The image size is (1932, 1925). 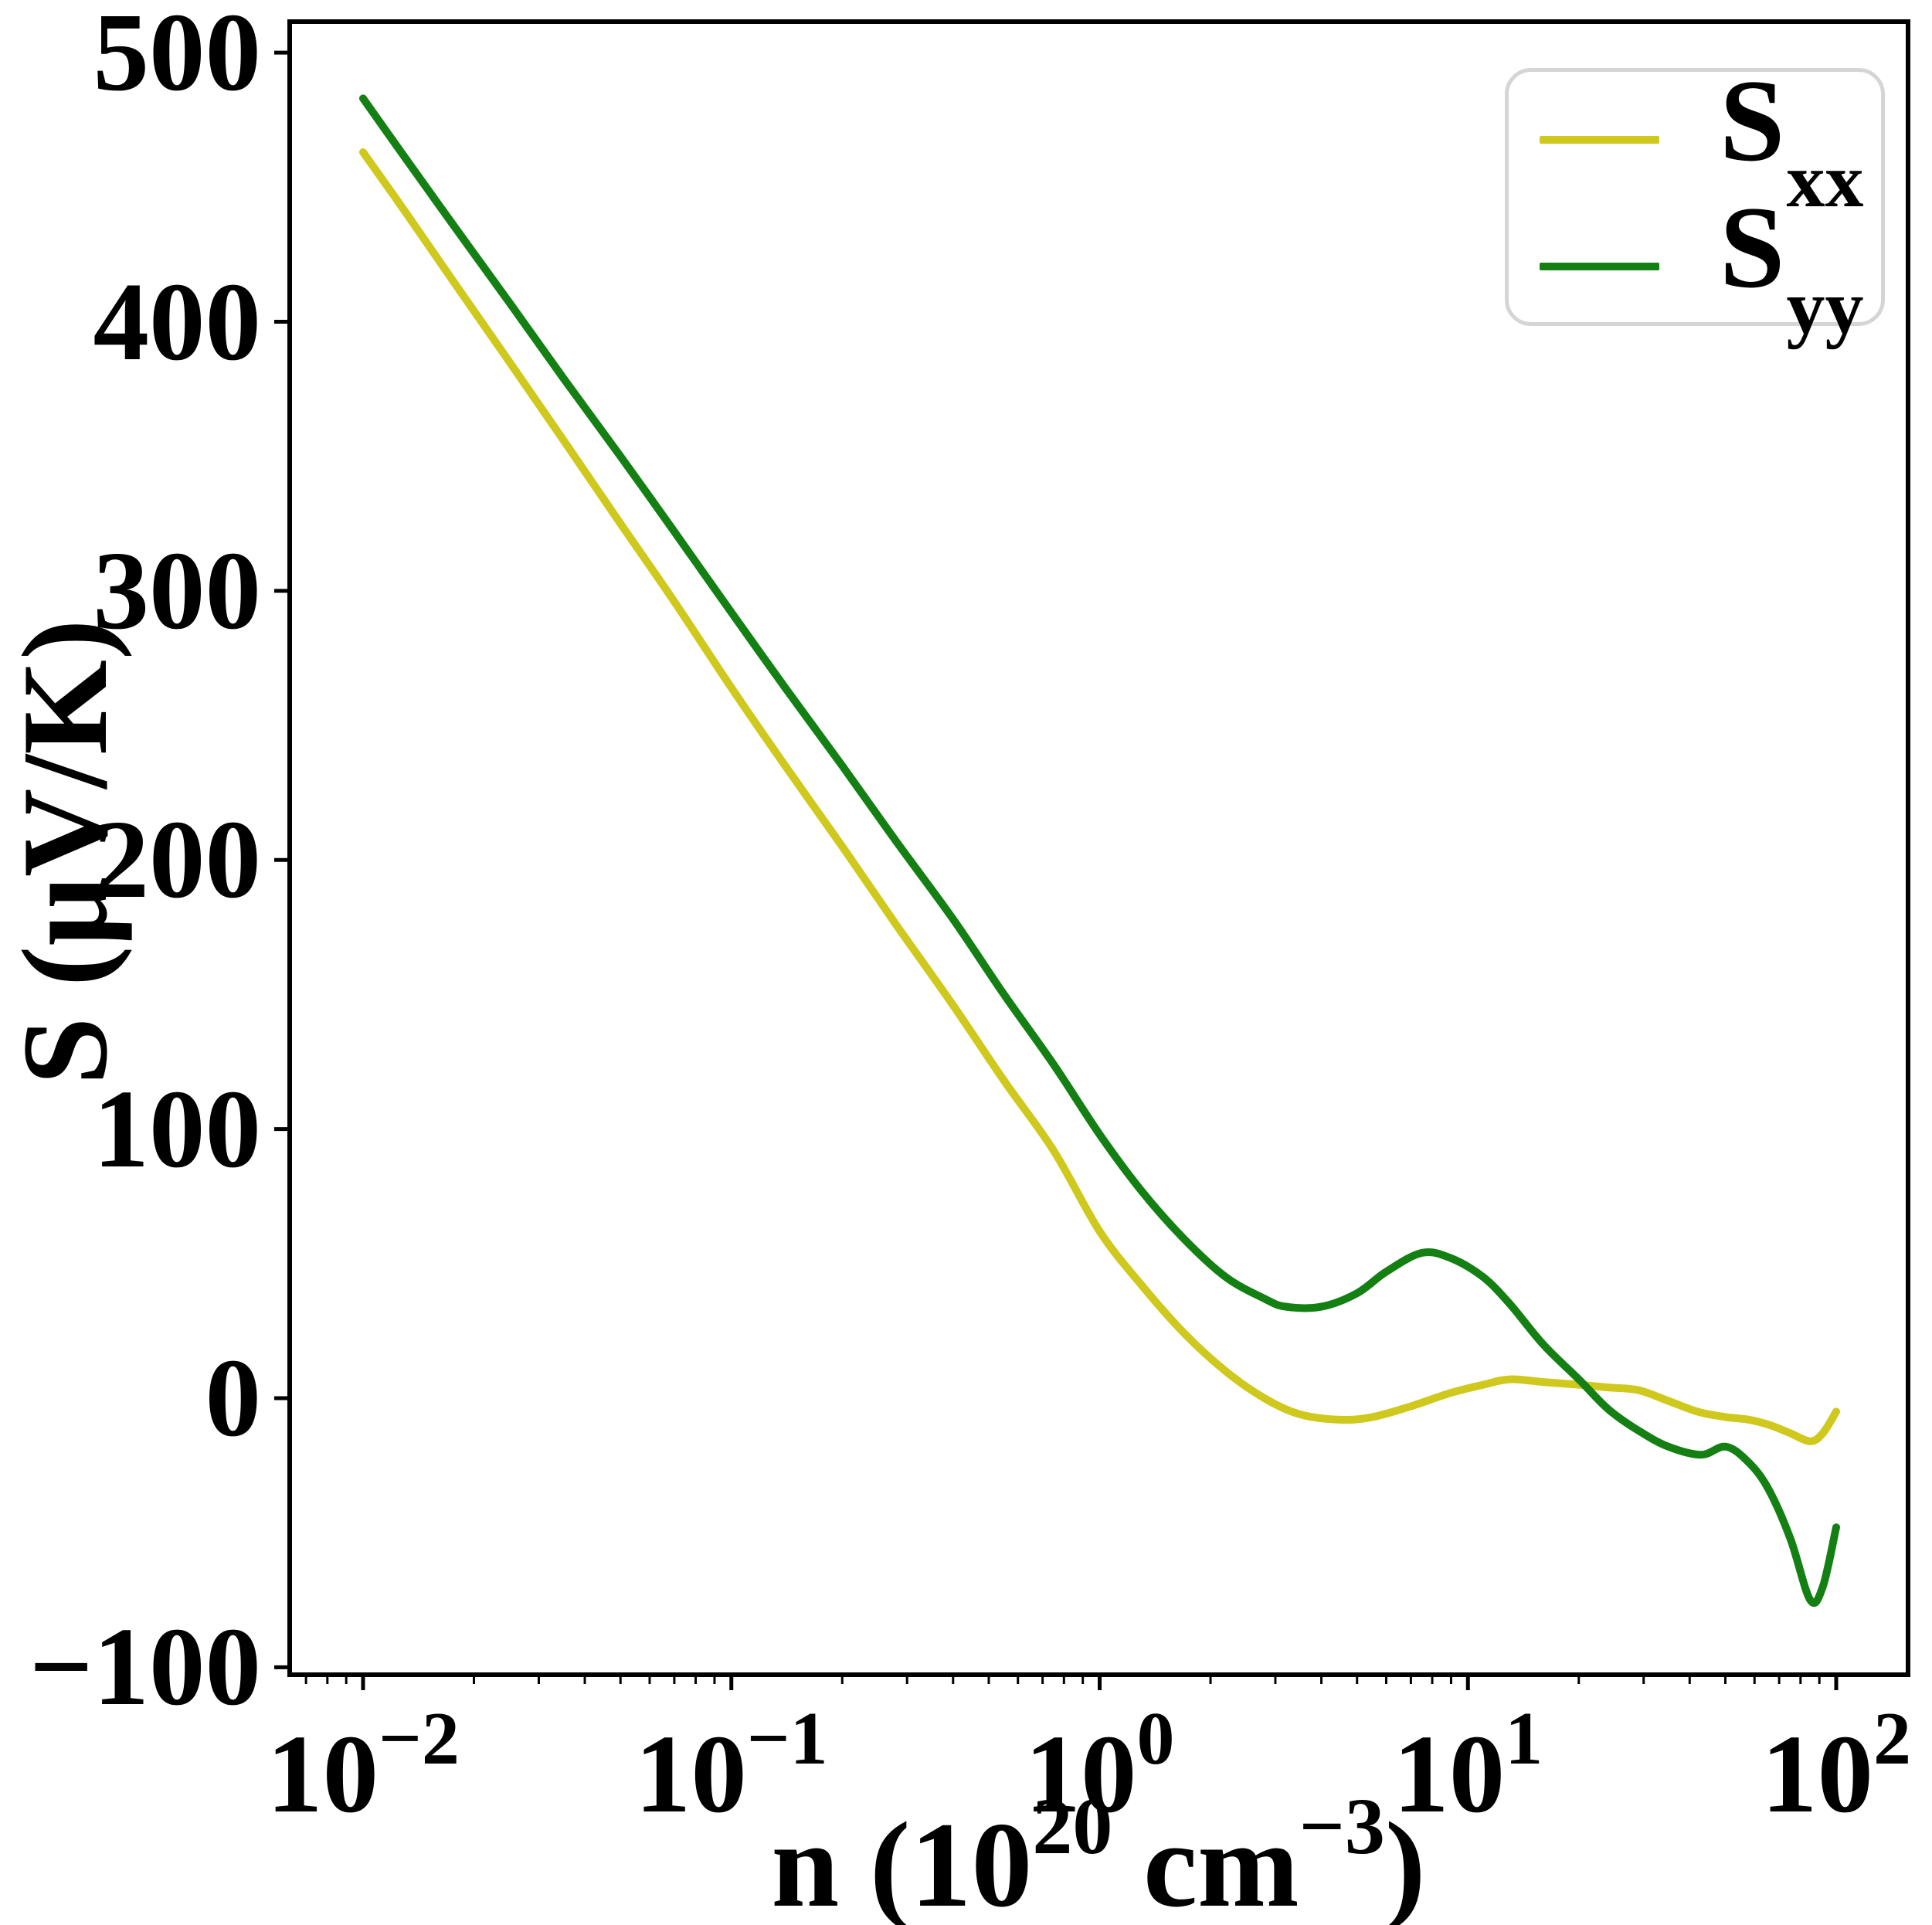 I want to click on y-tick-label: 100, so click(x=177, y=1129).